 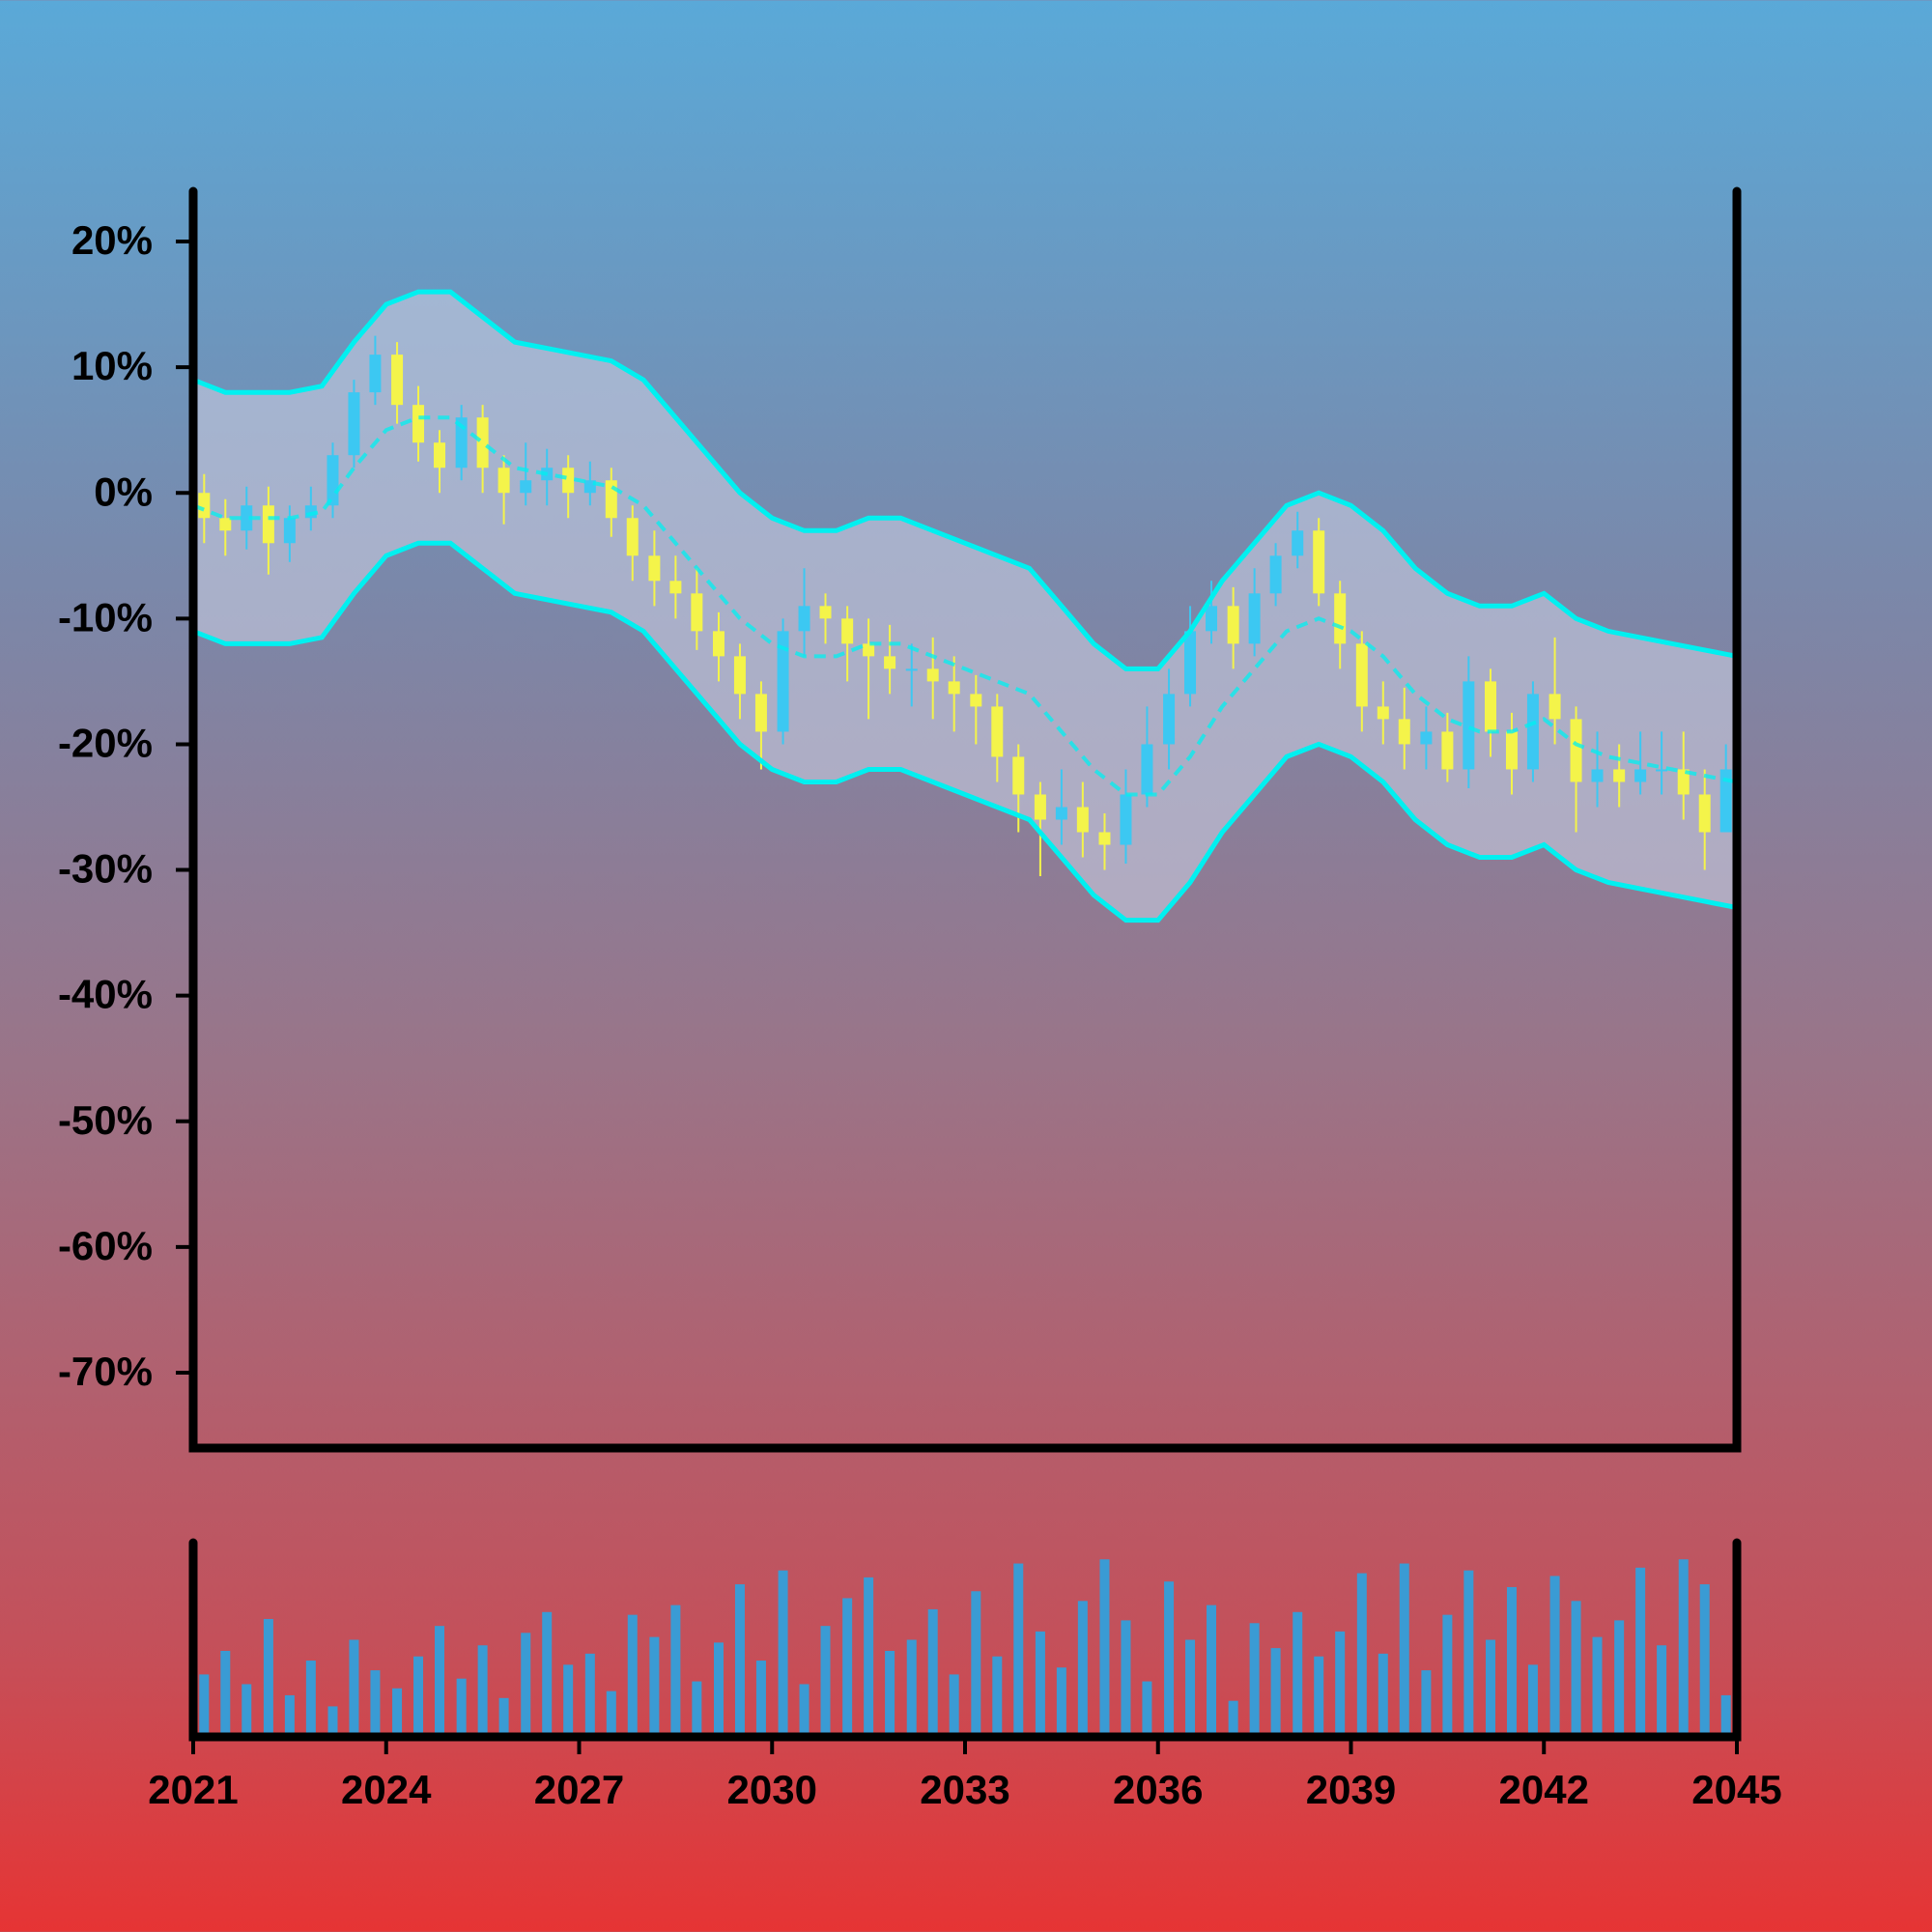 I want to click on y-tick-label: -60%, so click(x=105, y=1245).